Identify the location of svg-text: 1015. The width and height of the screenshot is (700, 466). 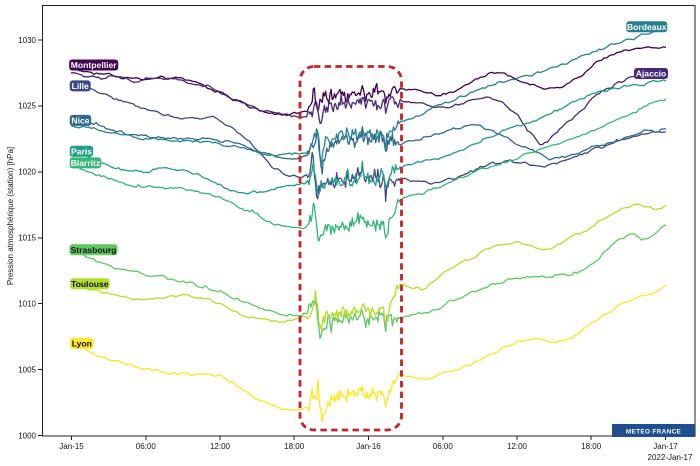
(27, 238).